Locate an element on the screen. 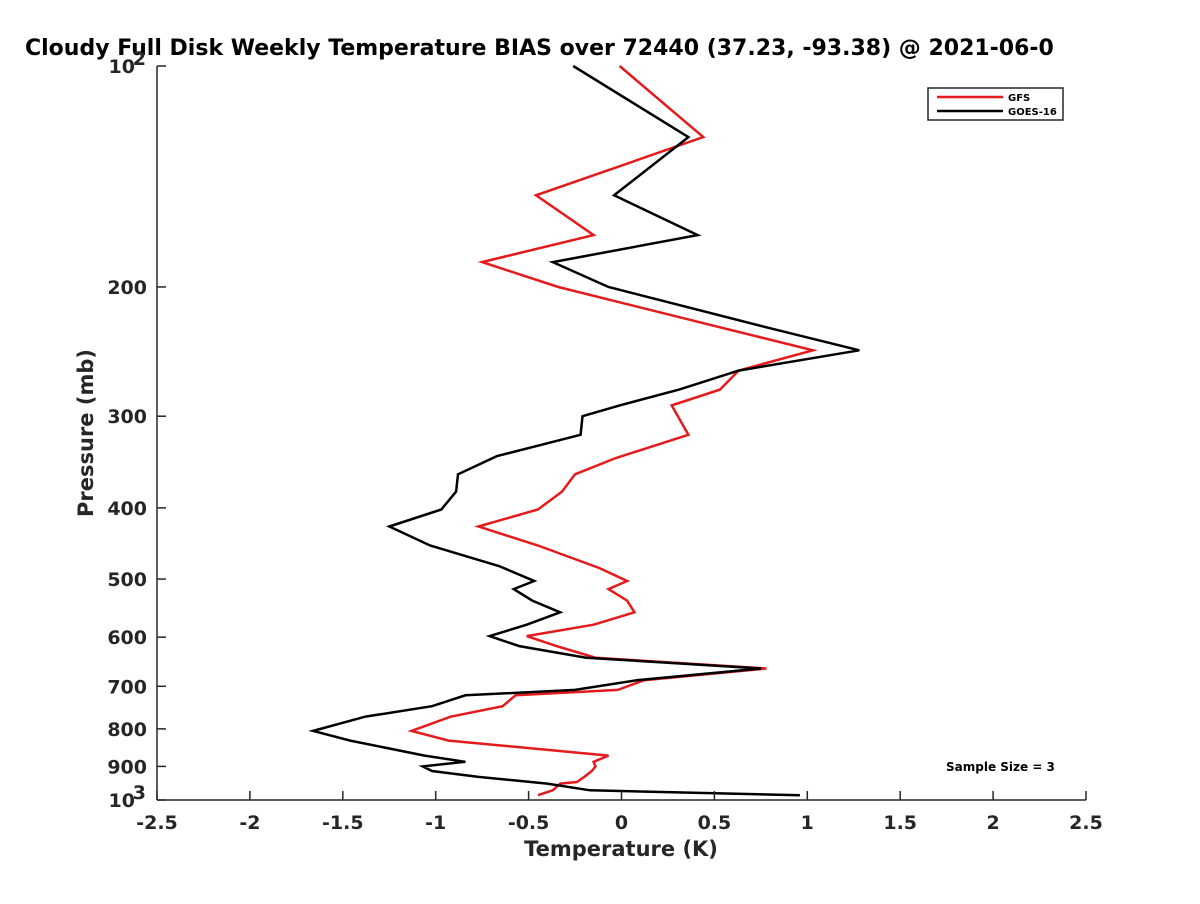  y-tick-label: 900 is located at coordinates (127, 767).